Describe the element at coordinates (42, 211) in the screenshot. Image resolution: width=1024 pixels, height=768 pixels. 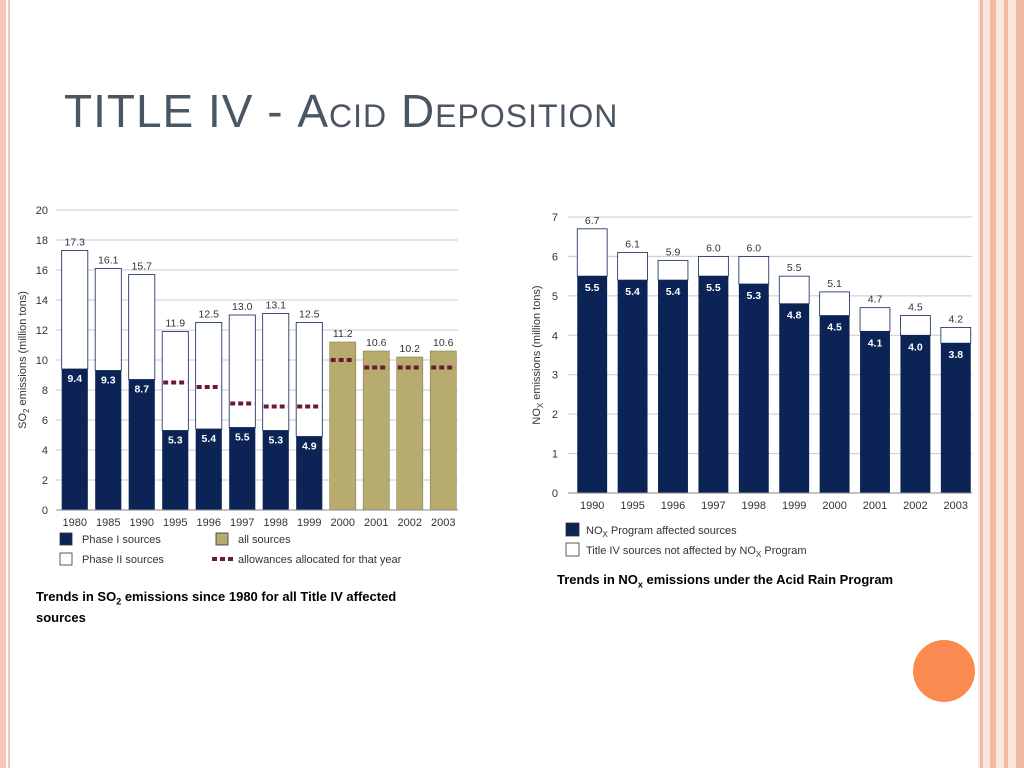
I see `y-tick-label: 20` at that location.